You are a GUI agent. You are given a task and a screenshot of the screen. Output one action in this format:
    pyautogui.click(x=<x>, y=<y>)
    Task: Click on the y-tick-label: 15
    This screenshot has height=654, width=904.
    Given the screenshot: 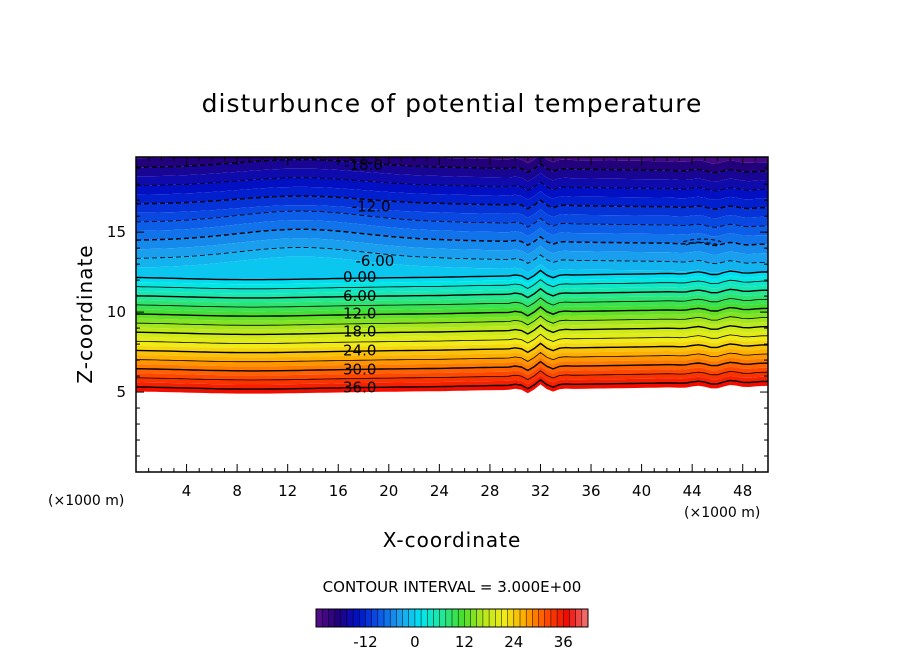 What is the action you would take?
    pyautogui.click(x=116, y=232)
    